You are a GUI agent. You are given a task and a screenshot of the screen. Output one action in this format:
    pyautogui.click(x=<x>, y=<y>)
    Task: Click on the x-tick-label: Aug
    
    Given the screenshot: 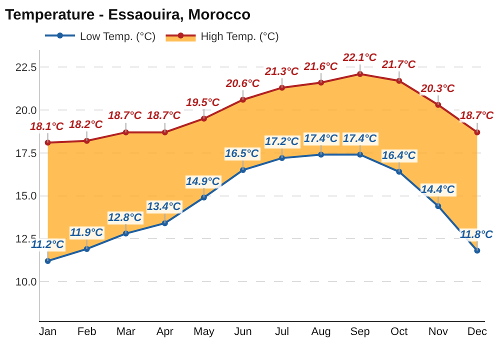 What is the action you would take?
    pyautogui.click(x=321, y=332)
    